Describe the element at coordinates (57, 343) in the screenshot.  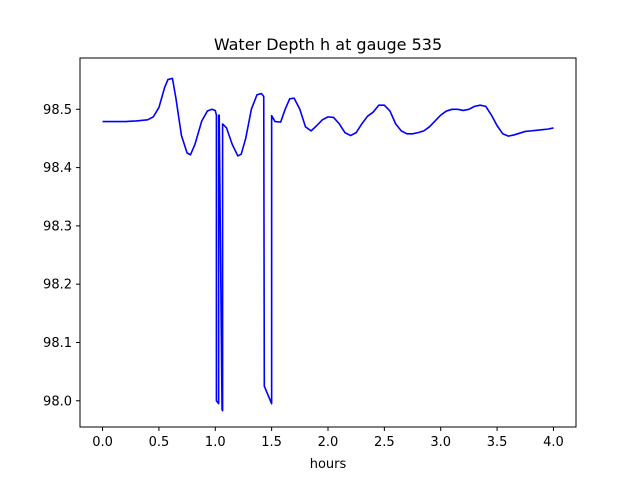
I see `y-tick-label: 98.1` at that location.